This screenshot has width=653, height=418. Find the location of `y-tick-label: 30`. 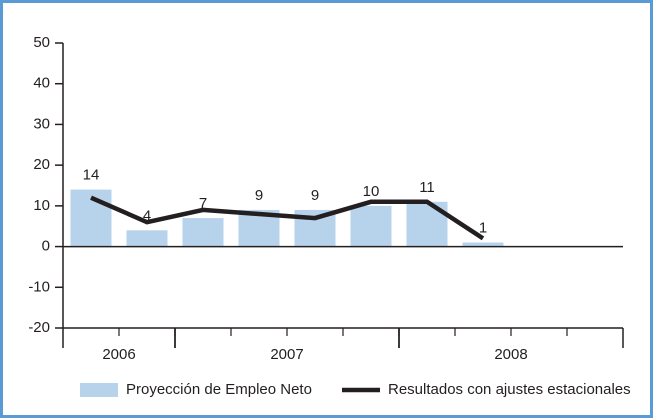

y-tick-label: 30 is located at coordinates (41, 123).